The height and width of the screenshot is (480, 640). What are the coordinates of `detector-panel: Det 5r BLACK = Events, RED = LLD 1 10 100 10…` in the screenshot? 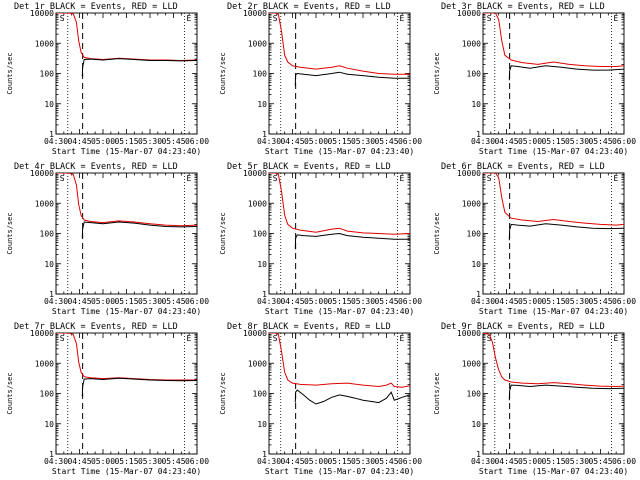 It's located at (319, 240).